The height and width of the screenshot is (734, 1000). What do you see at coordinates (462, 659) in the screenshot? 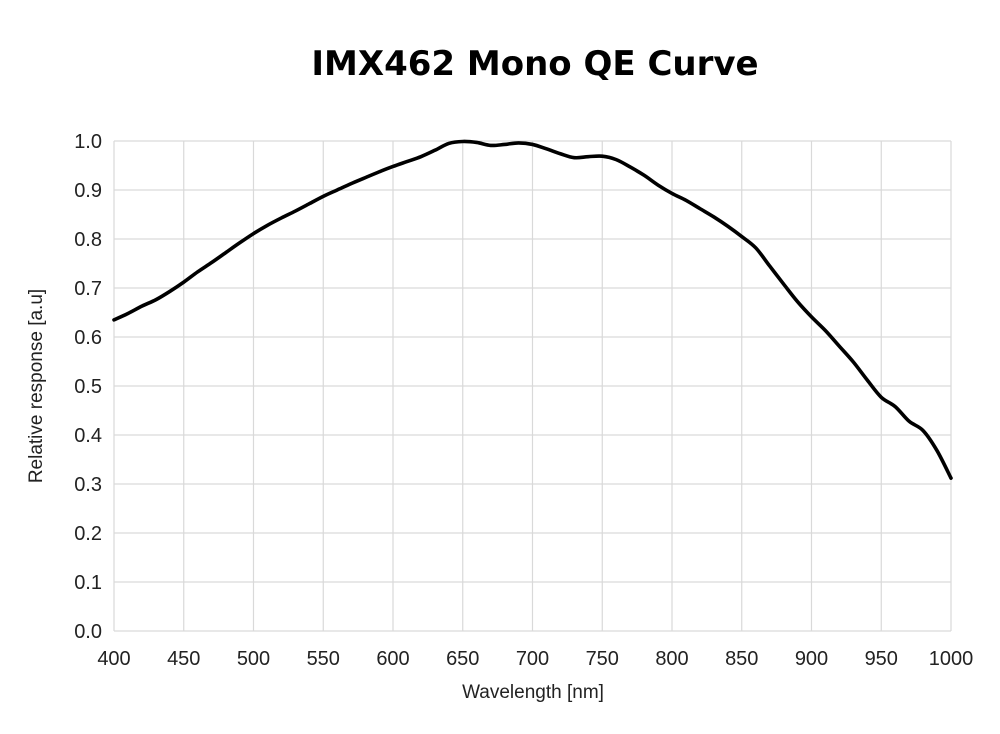
I see `x-tick-label: 650` at bounding box center [462, 659].